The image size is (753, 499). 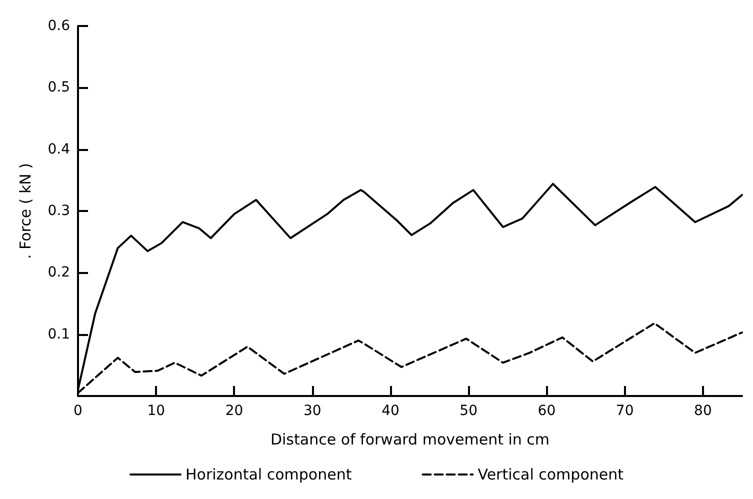 I want to click on y-axis-title: . Force ( kN ), so click(x=25, y=211).